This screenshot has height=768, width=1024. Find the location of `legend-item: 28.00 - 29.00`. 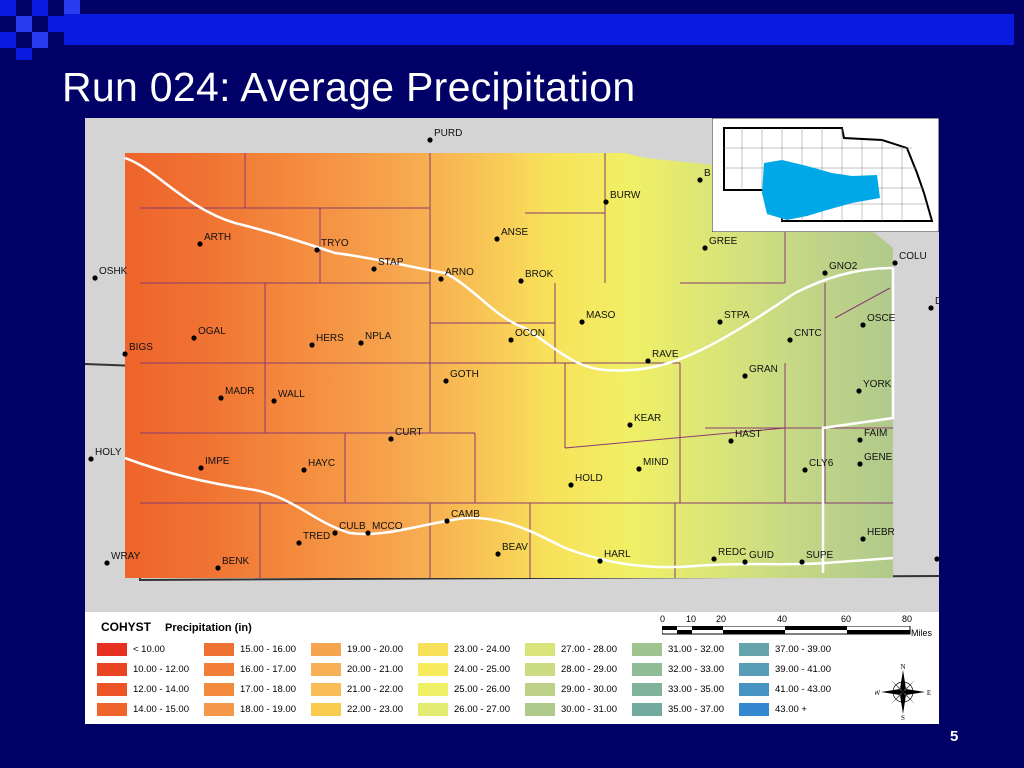

legend-item: 28.00 - 29.00 is located at coordinates (571, 669).